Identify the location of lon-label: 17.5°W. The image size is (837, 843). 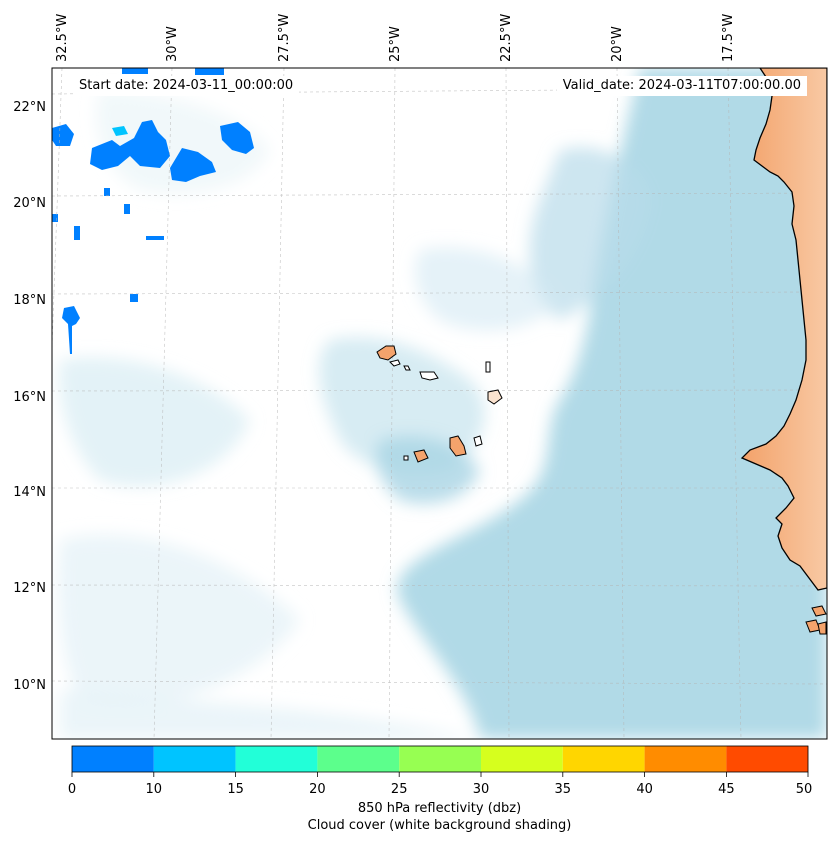
(728, 38).